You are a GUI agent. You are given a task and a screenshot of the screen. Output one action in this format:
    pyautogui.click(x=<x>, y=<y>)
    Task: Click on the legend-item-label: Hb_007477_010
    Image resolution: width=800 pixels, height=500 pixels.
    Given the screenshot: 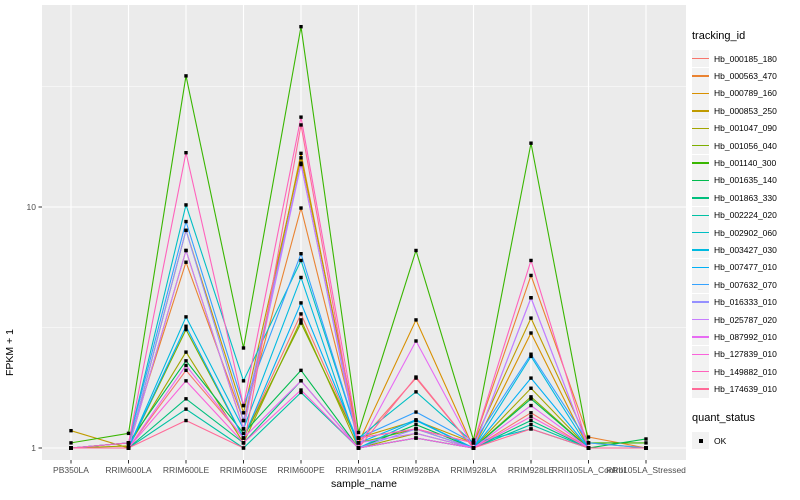 What is the action you would take?
    pyautogui.click(x=745, y=267)
    